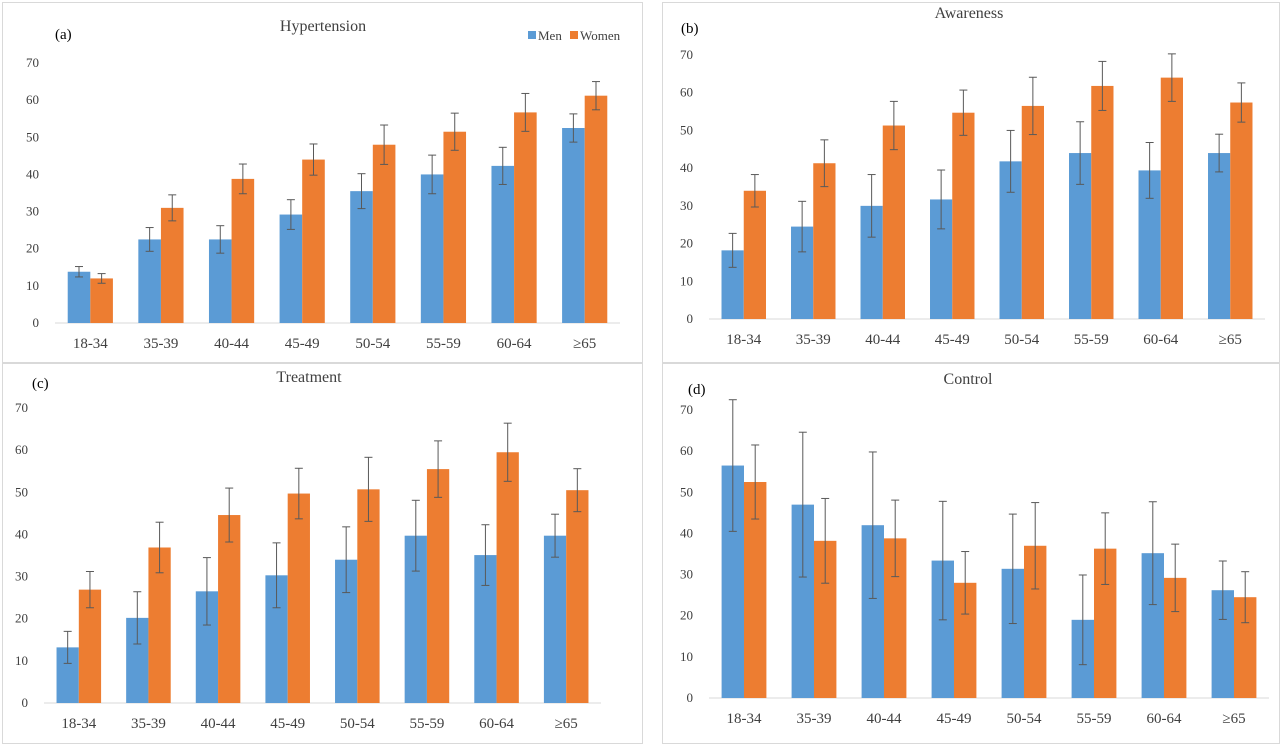  I want to click on legend-label: Men, so click(550, 35).